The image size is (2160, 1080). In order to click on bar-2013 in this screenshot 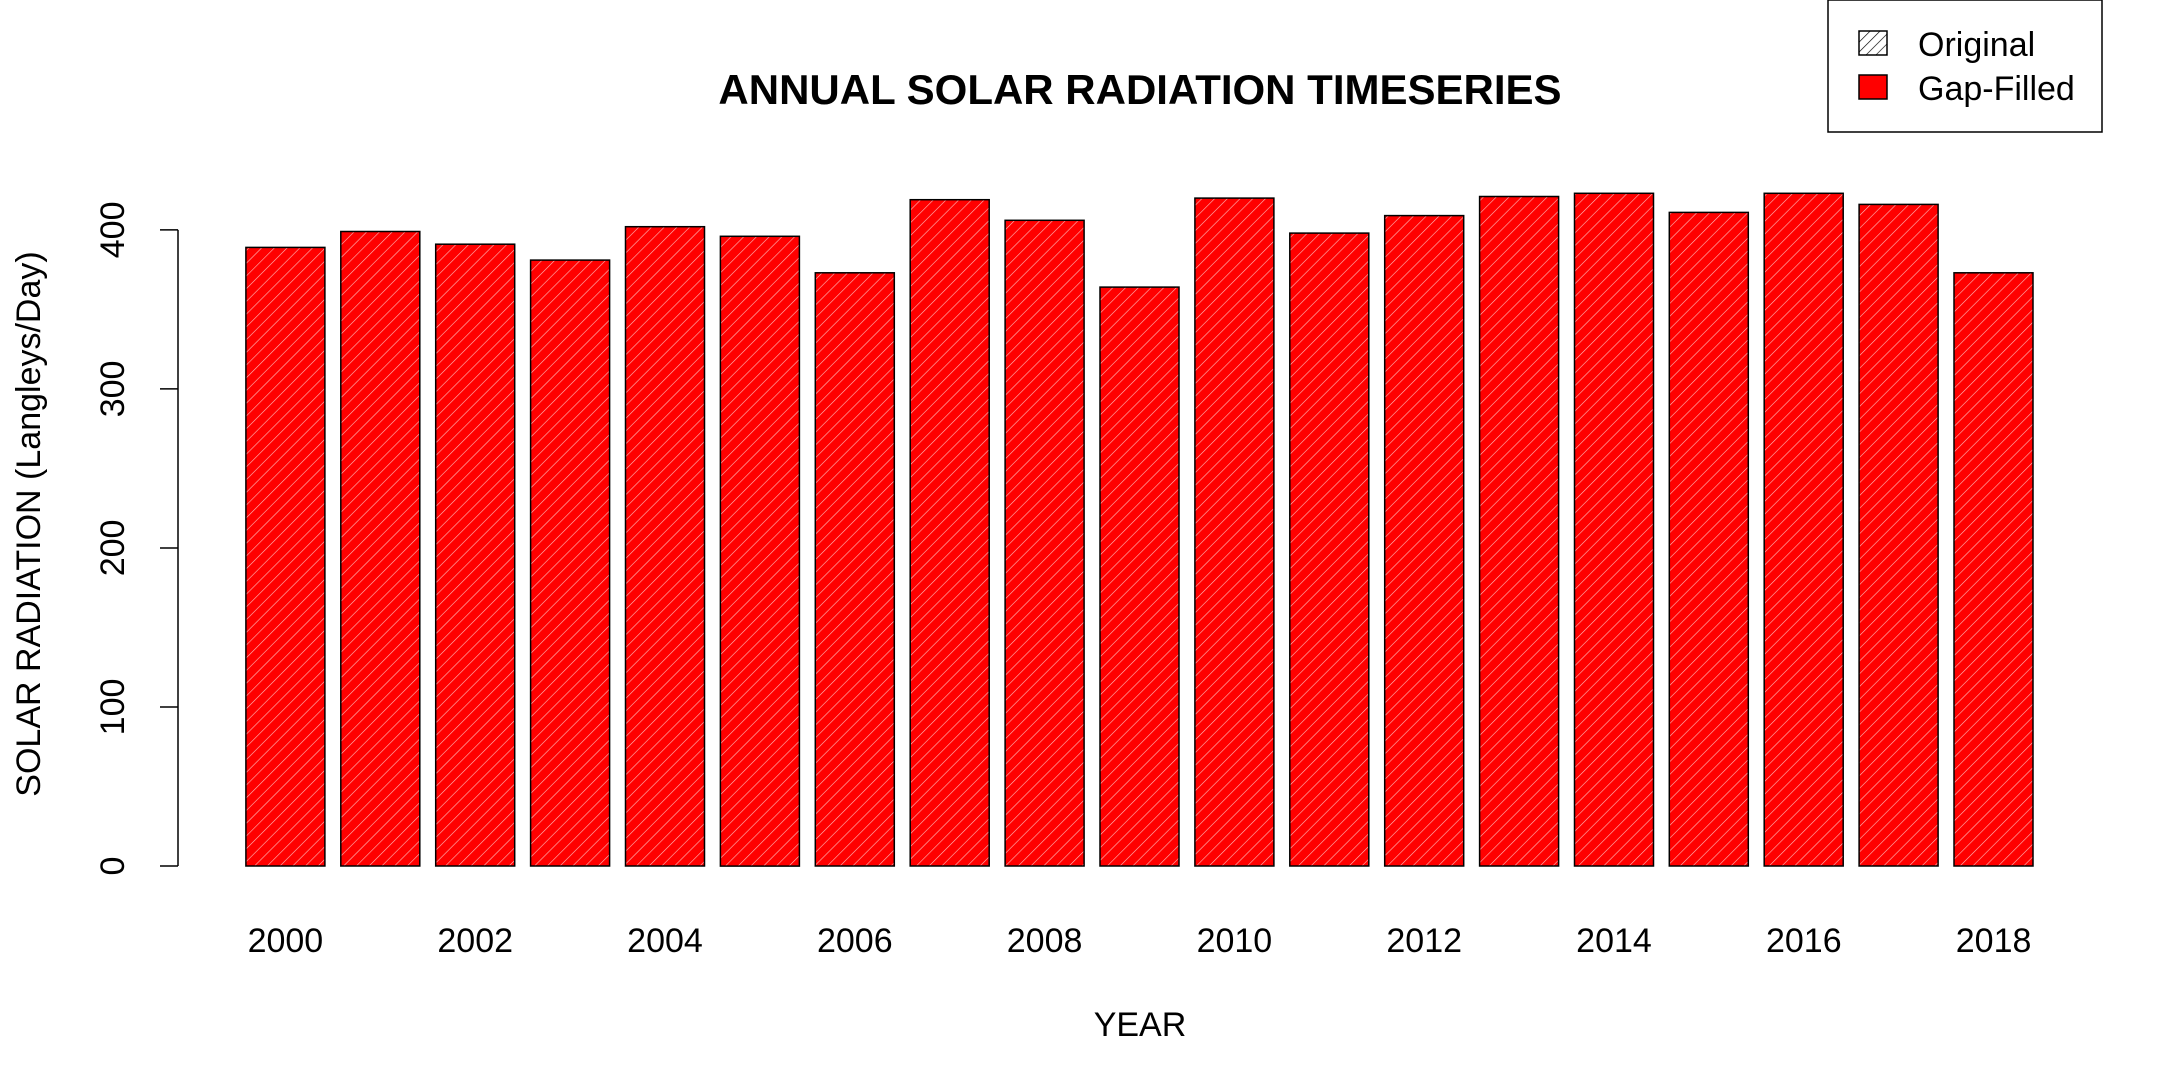, I will do `click(1519, 531)`.